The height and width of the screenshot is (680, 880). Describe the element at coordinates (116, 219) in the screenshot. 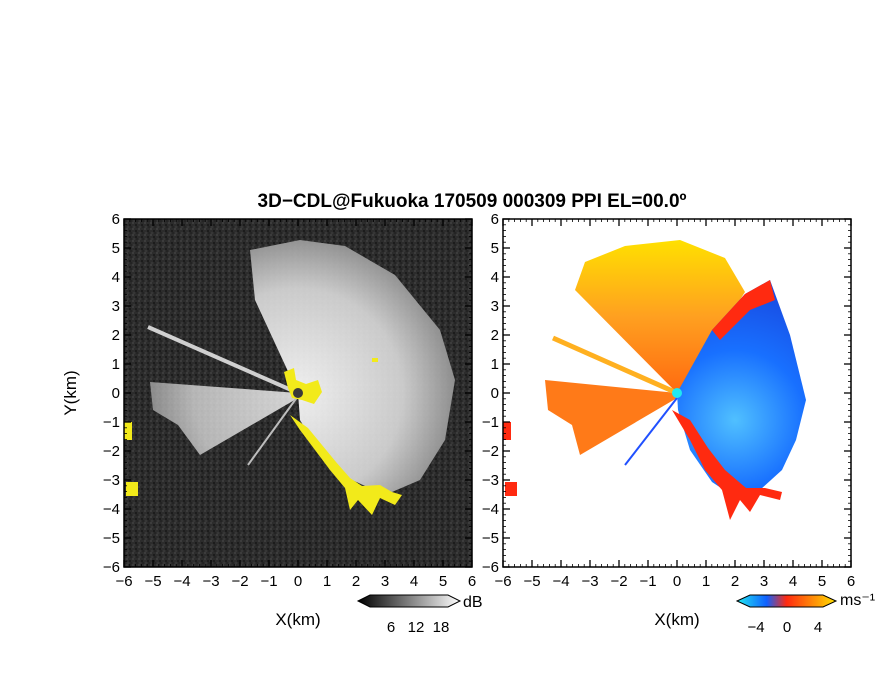

I see `reflectivity-y-tick-label: 6` at that location.